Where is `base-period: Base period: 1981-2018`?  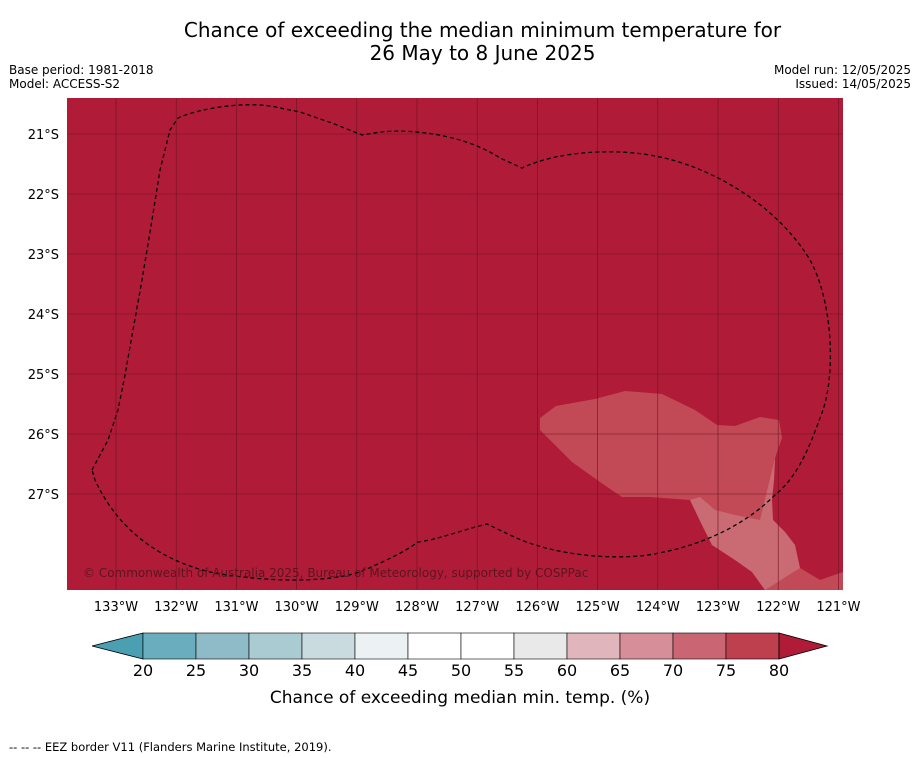
base-period: Base period: 1981-2018 is located at coordinates (81, 70).